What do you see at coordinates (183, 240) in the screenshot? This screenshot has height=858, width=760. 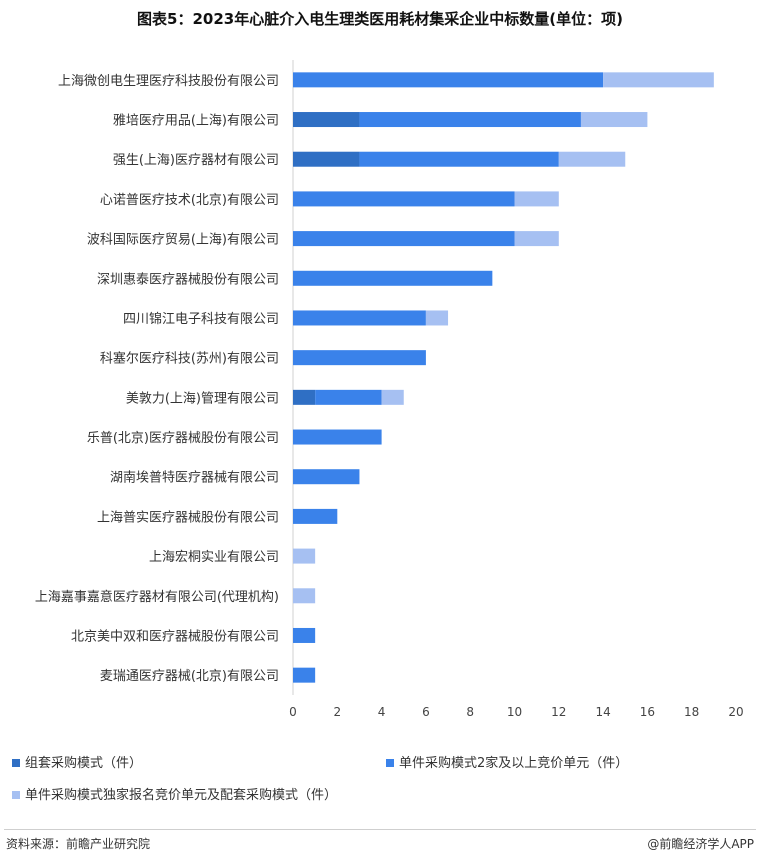 I see `category-label: 波科国际医疗贸易(上海)有限公司` at bounding box center [183, 240].